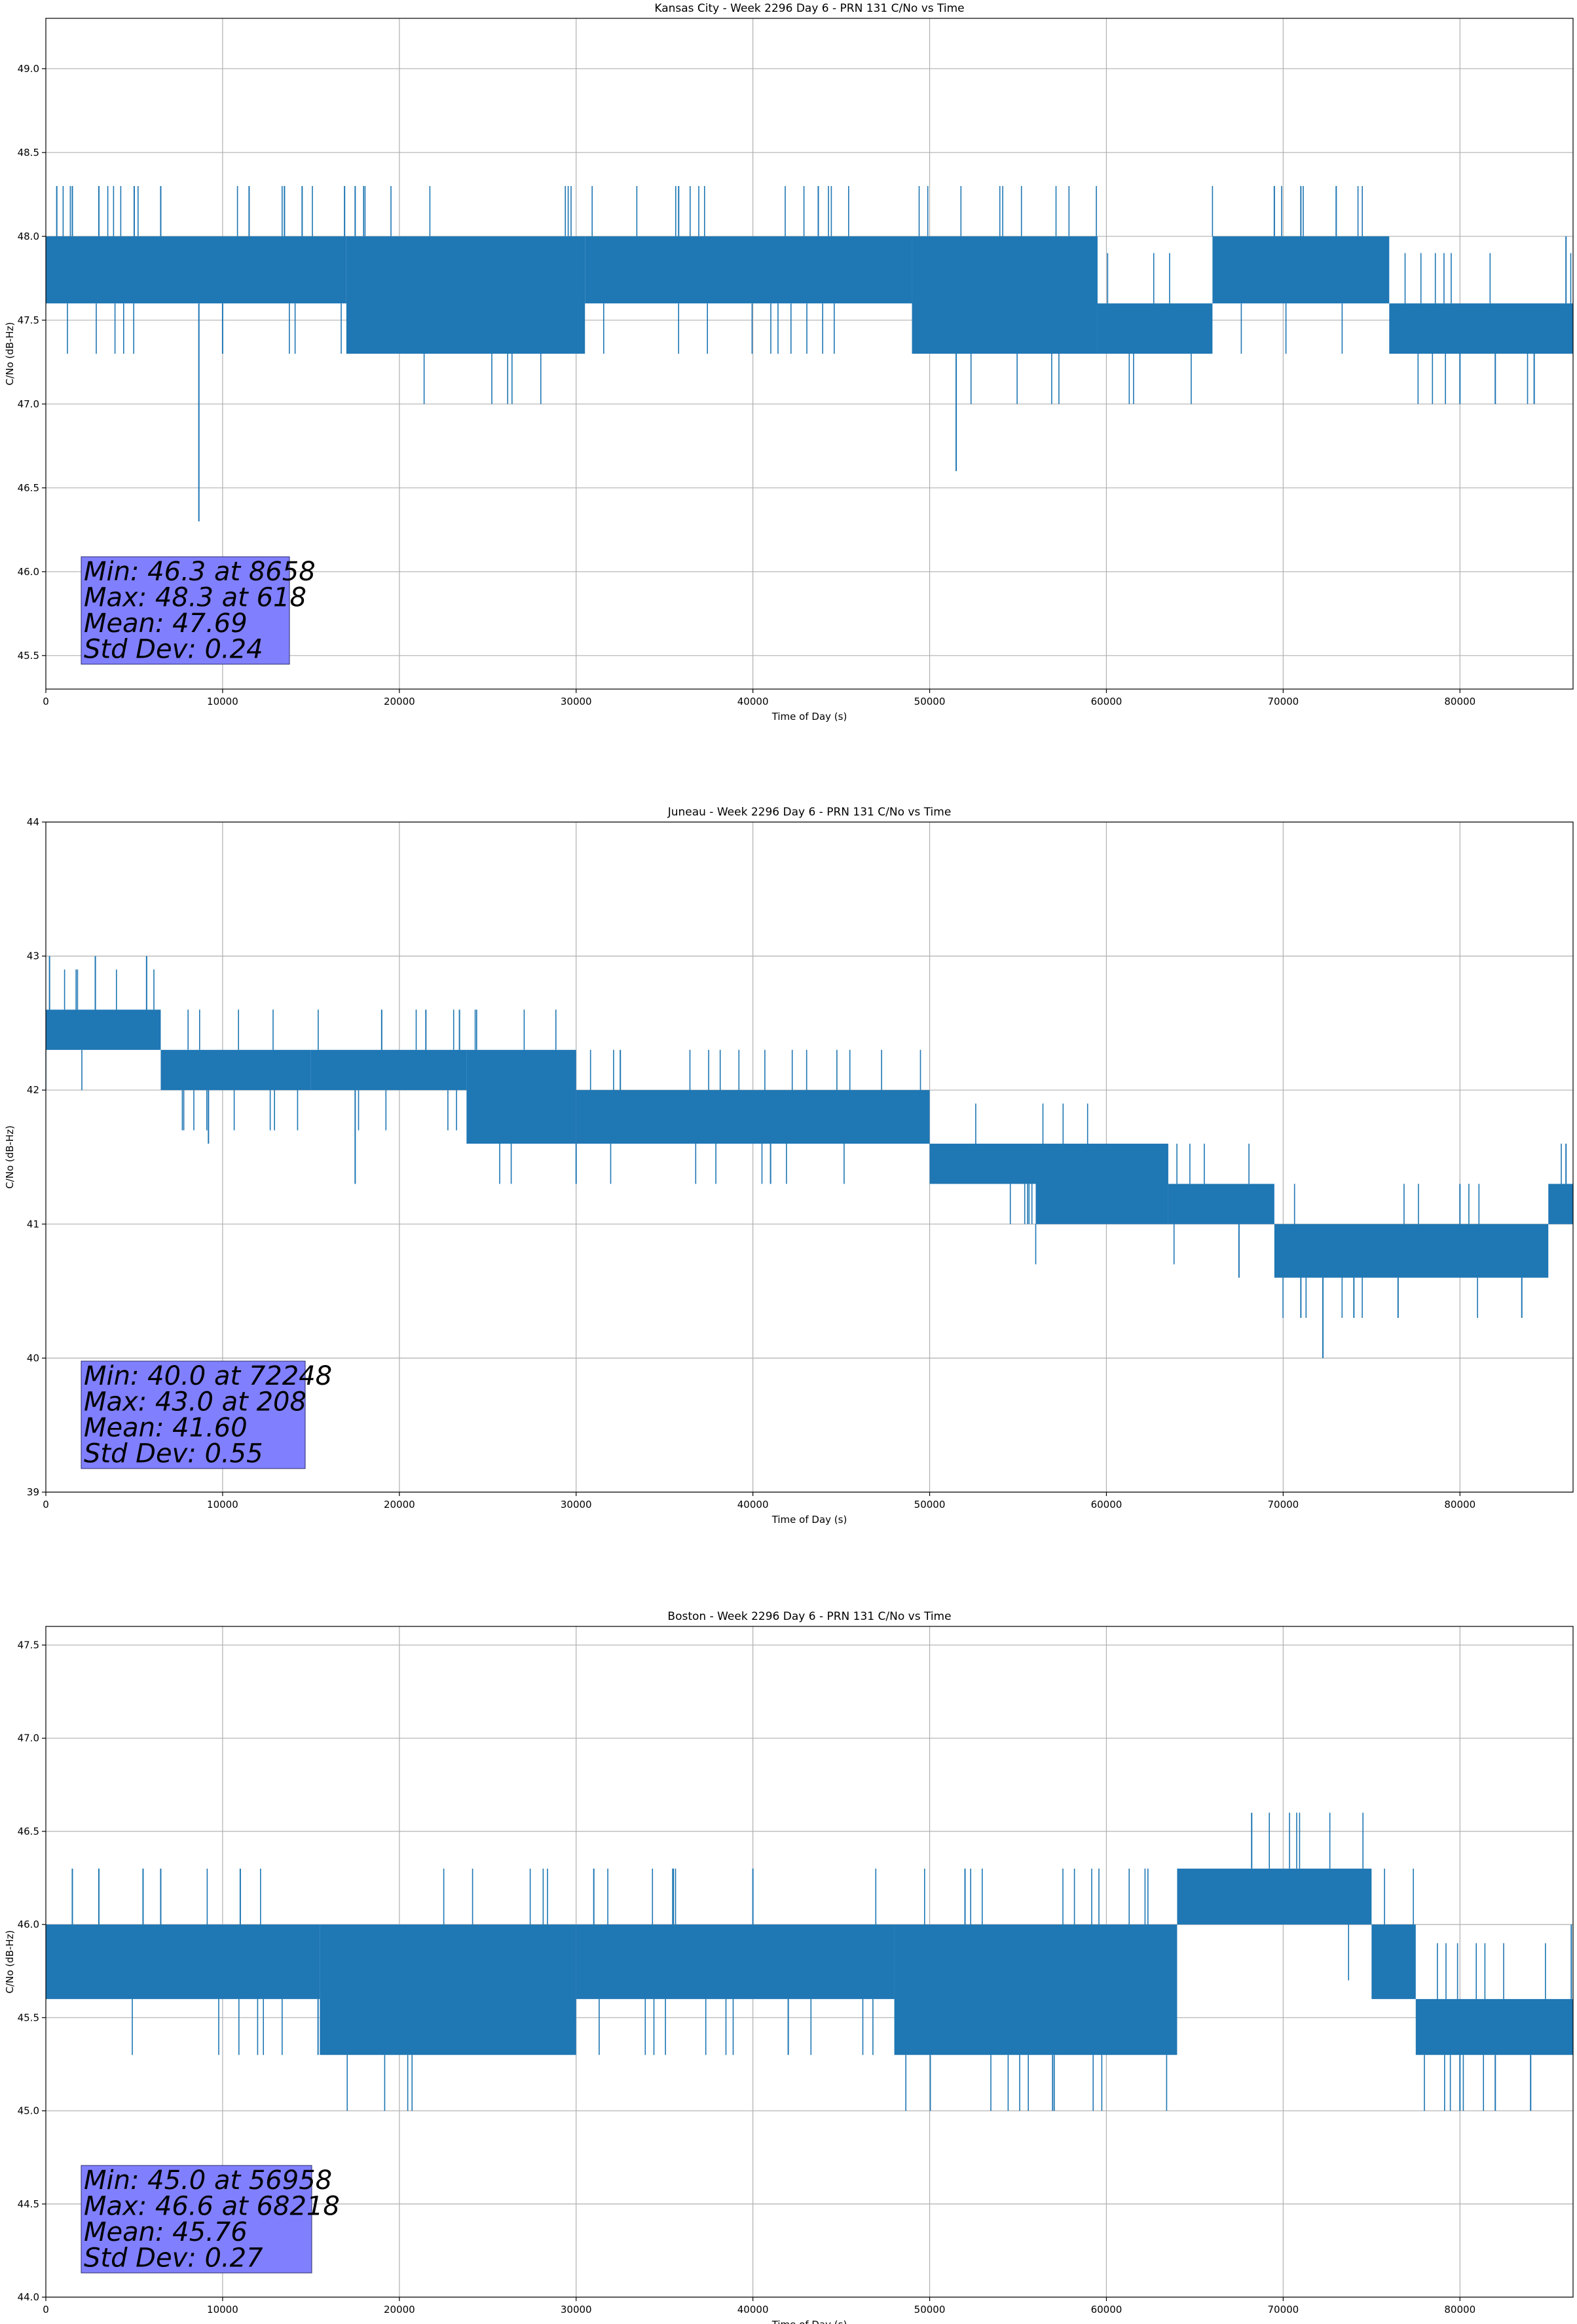 Image resolution: width=1577 pixels, height=2324 pixels. I want to click on y-tick-label: 44.0, so click(28, 2297).